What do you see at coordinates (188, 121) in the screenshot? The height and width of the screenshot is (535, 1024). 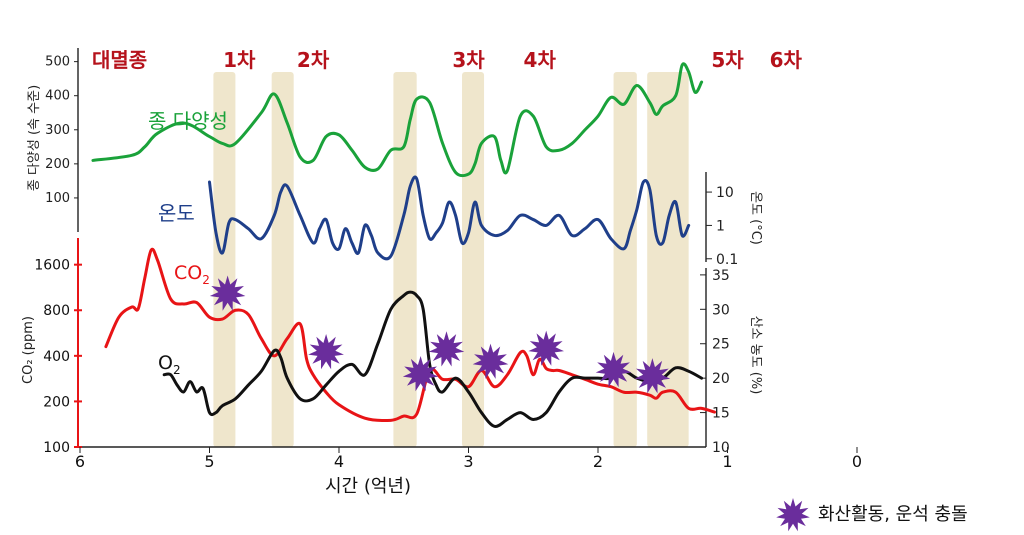 I see `biodiversity-label: 종 다양성` at bounding box center [188, 121].